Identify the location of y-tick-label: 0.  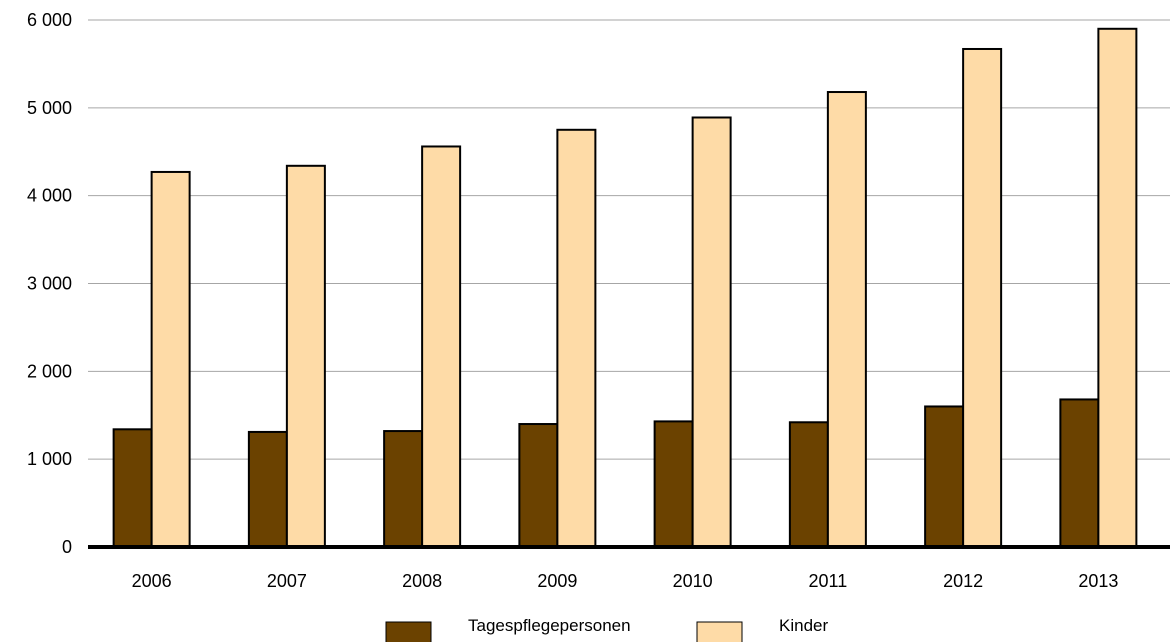
(67, 547).